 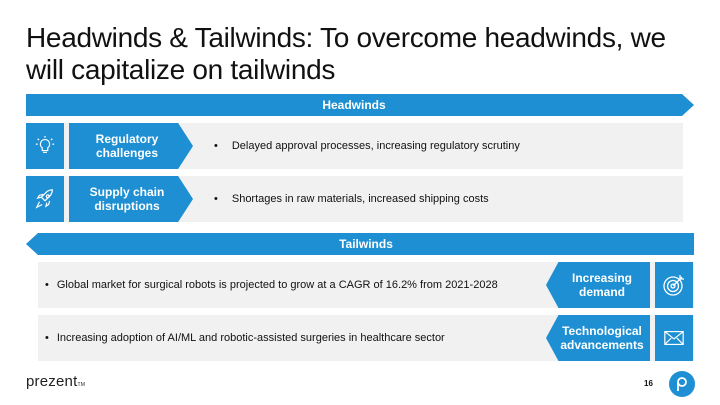 I want to click on headwinds-banner: Headwinds, so click(x=360, y=105).